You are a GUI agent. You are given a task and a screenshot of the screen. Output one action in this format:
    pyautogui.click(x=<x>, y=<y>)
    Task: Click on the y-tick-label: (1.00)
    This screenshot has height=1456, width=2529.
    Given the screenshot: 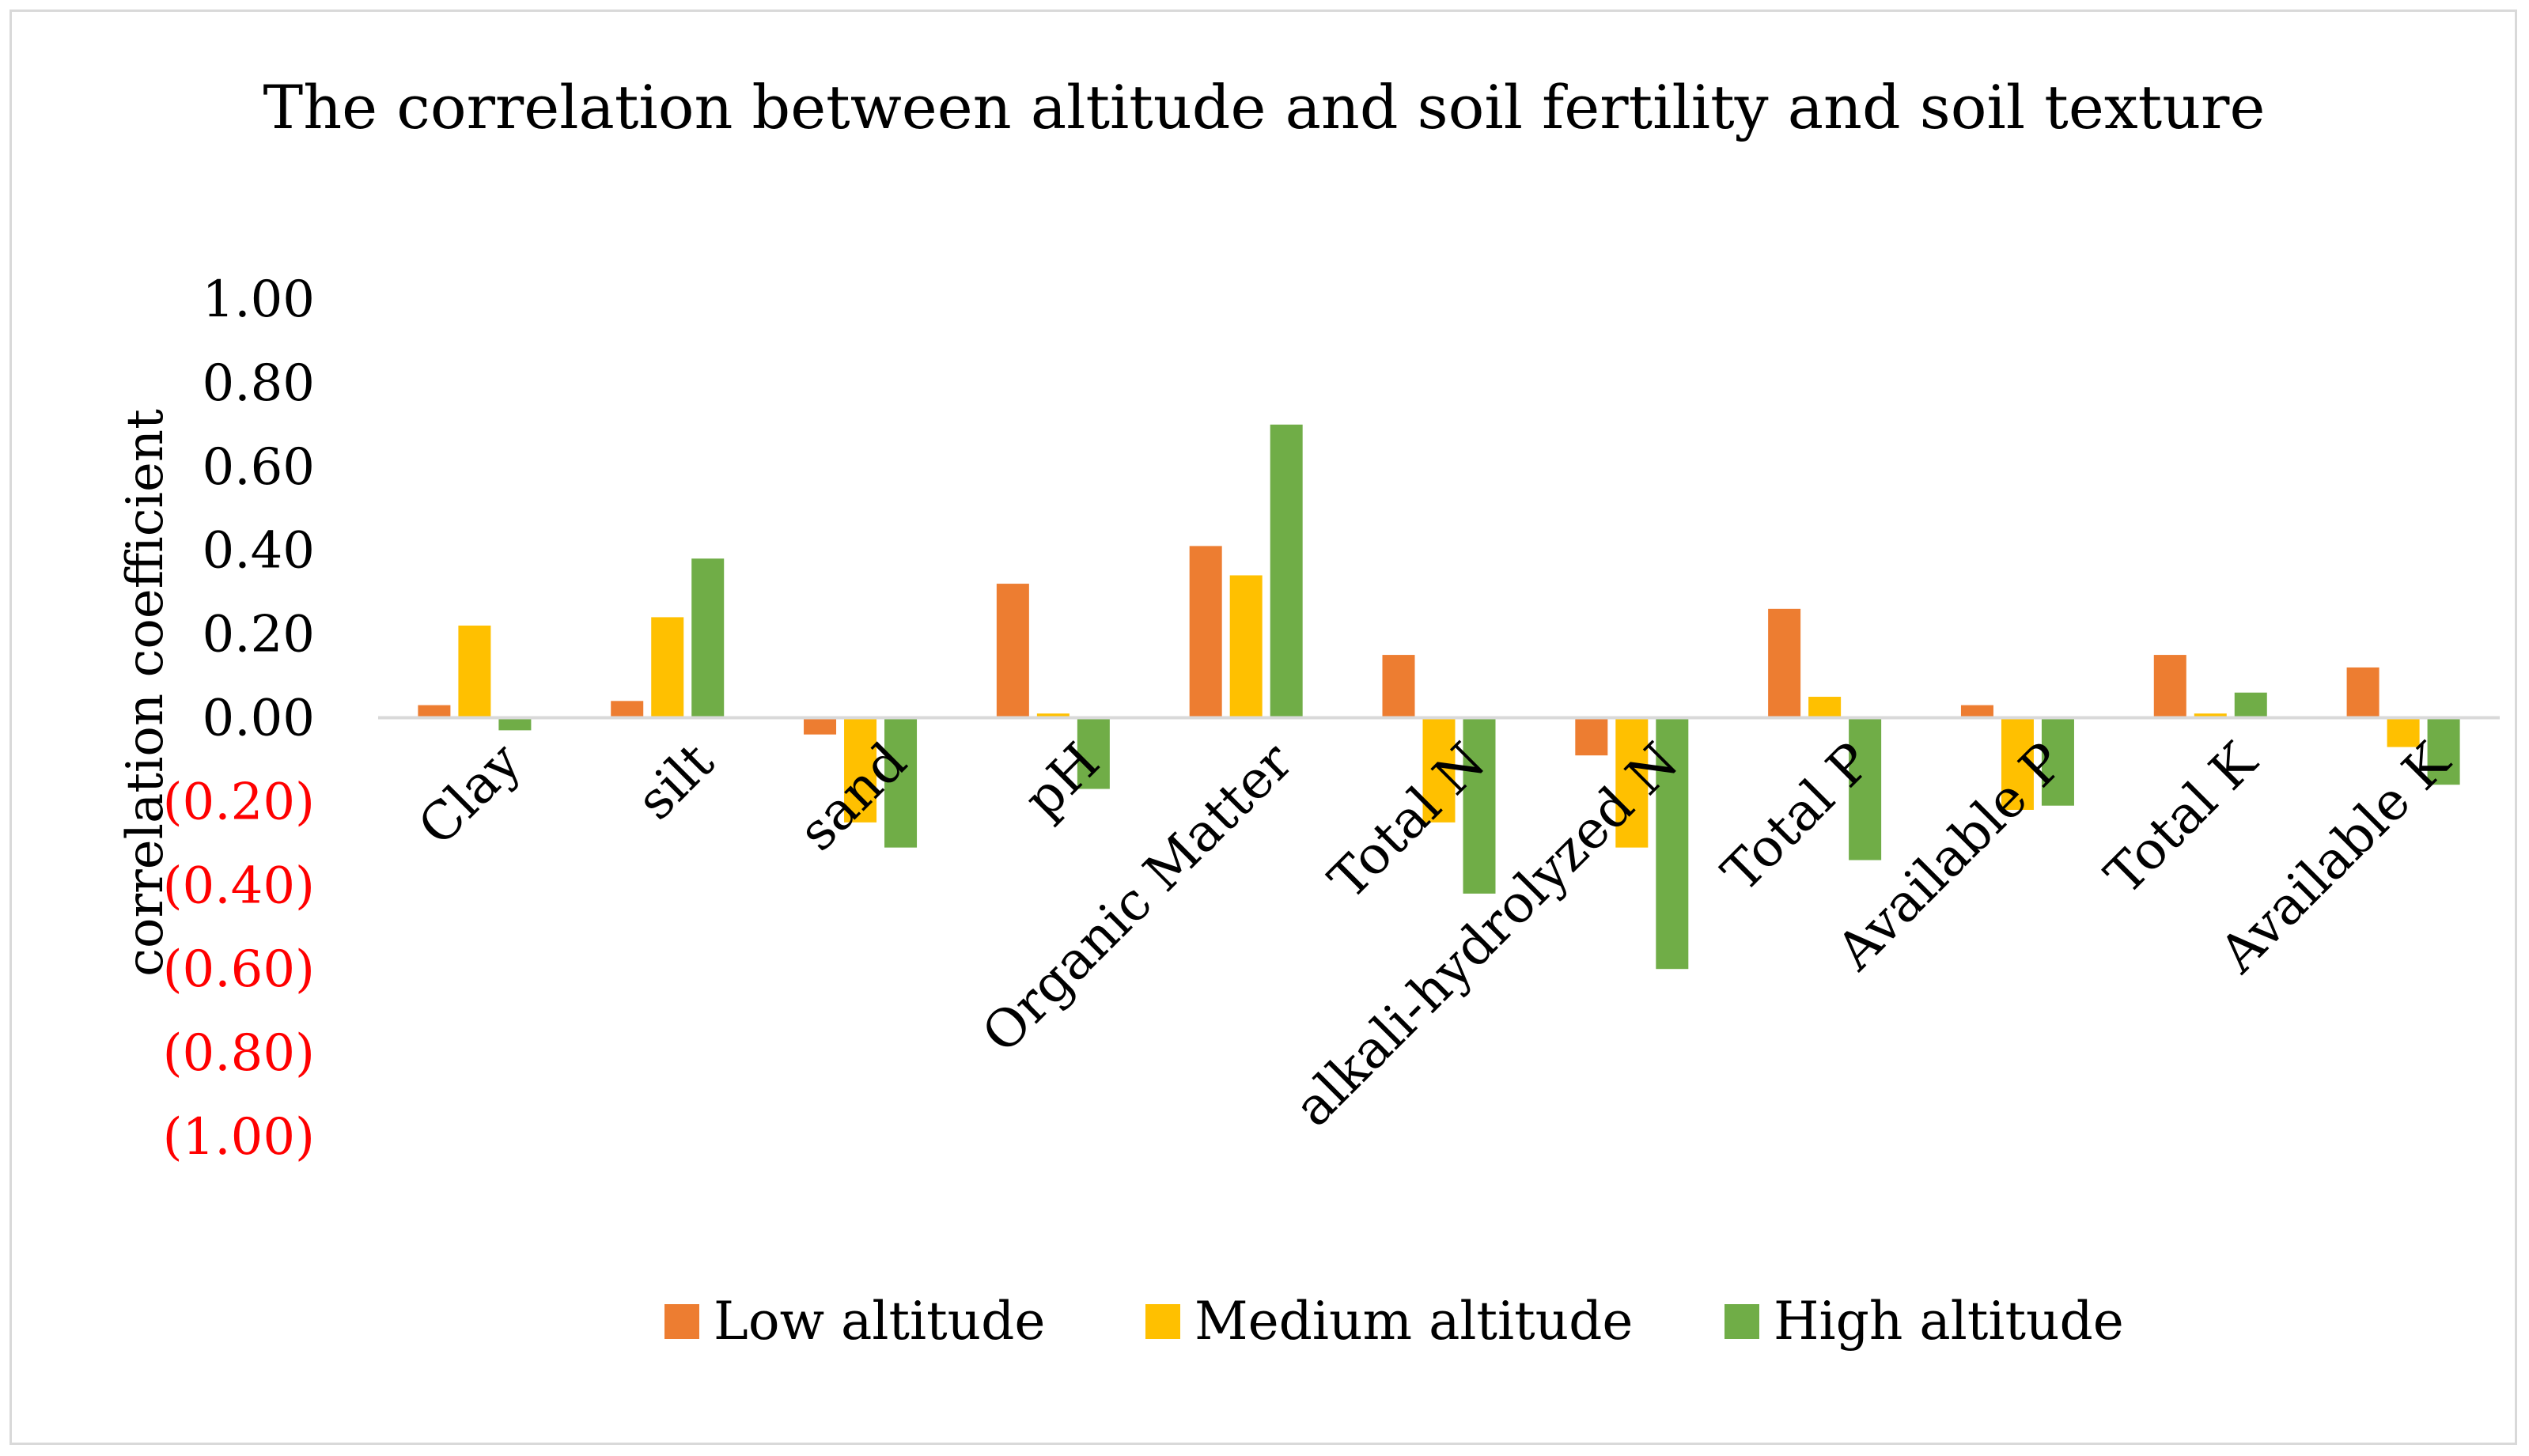 What is the action you would take?
    pyautogui.click(x=239, y=1137)
    